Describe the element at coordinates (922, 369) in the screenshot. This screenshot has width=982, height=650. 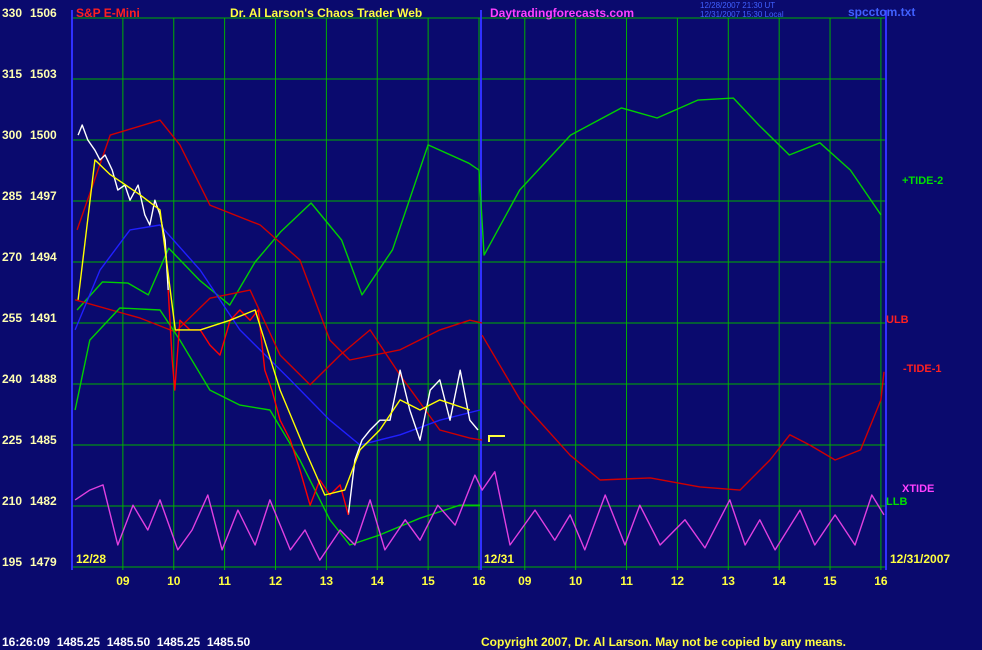
I see `annotation: -TIDE-1` at that location.